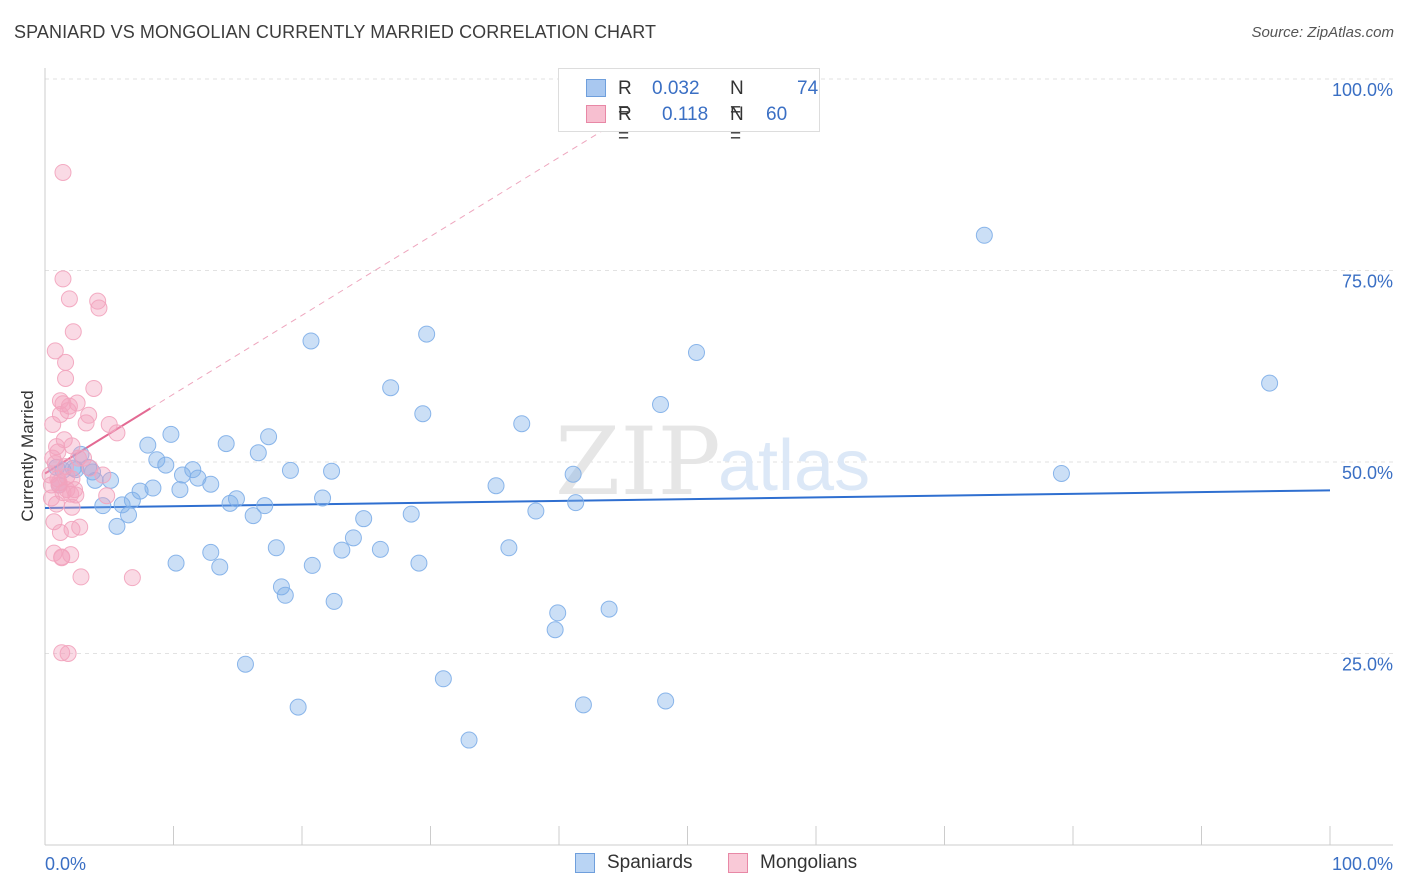 This screenshot has height=892, width=1406. I want to click on legend-label-mongolians: Mongolians, so click(809, 862).